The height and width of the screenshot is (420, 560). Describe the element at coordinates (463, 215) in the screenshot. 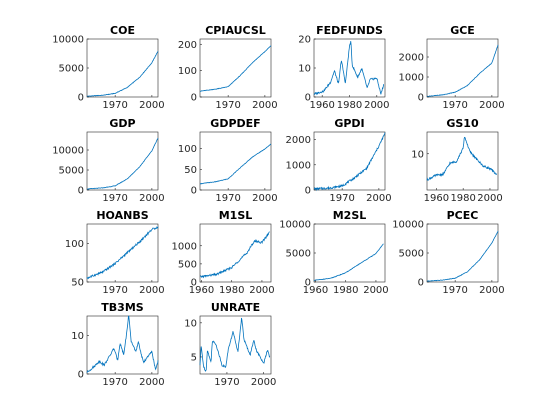

I see `subplot-title: PCEC` at that location.